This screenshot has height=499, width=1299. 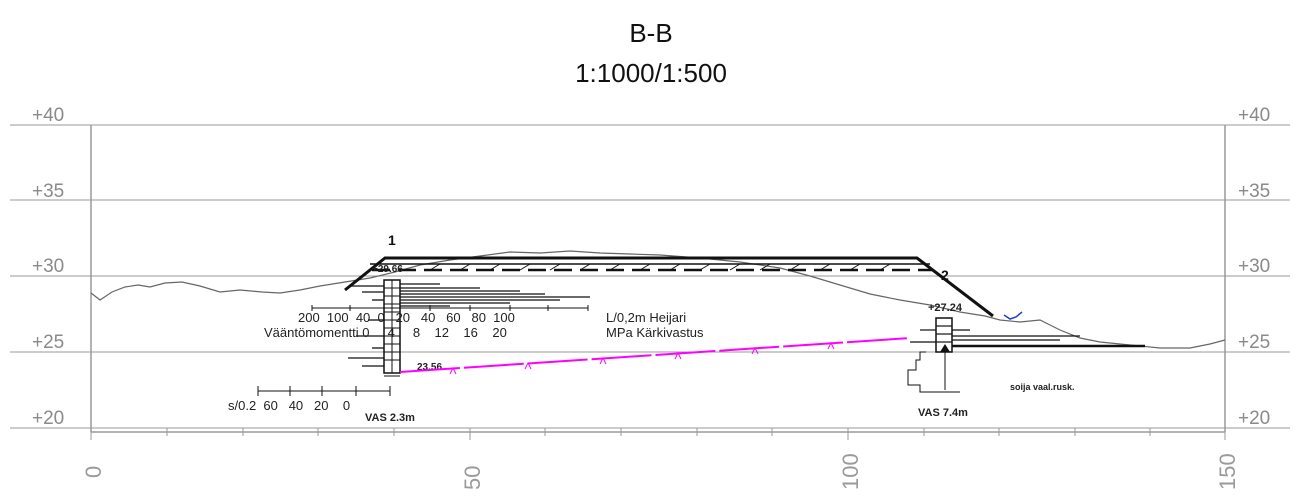 What do you see at coordinates (387, 269) in the screenshot?
I see `left-borehole-top-level: +29.66` at bounding box center [387, 269].